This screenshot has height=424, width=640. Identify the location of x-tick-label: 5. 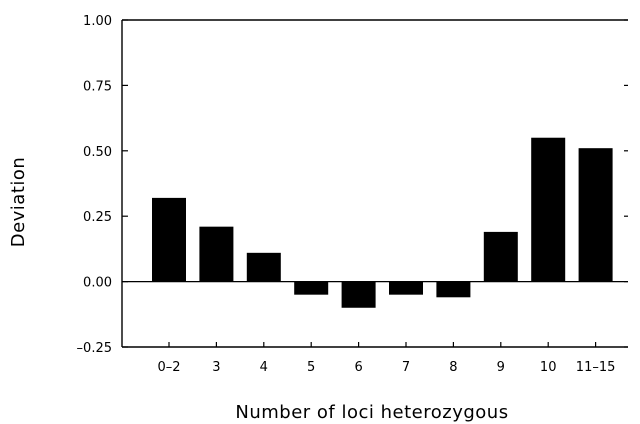
(311, 367).